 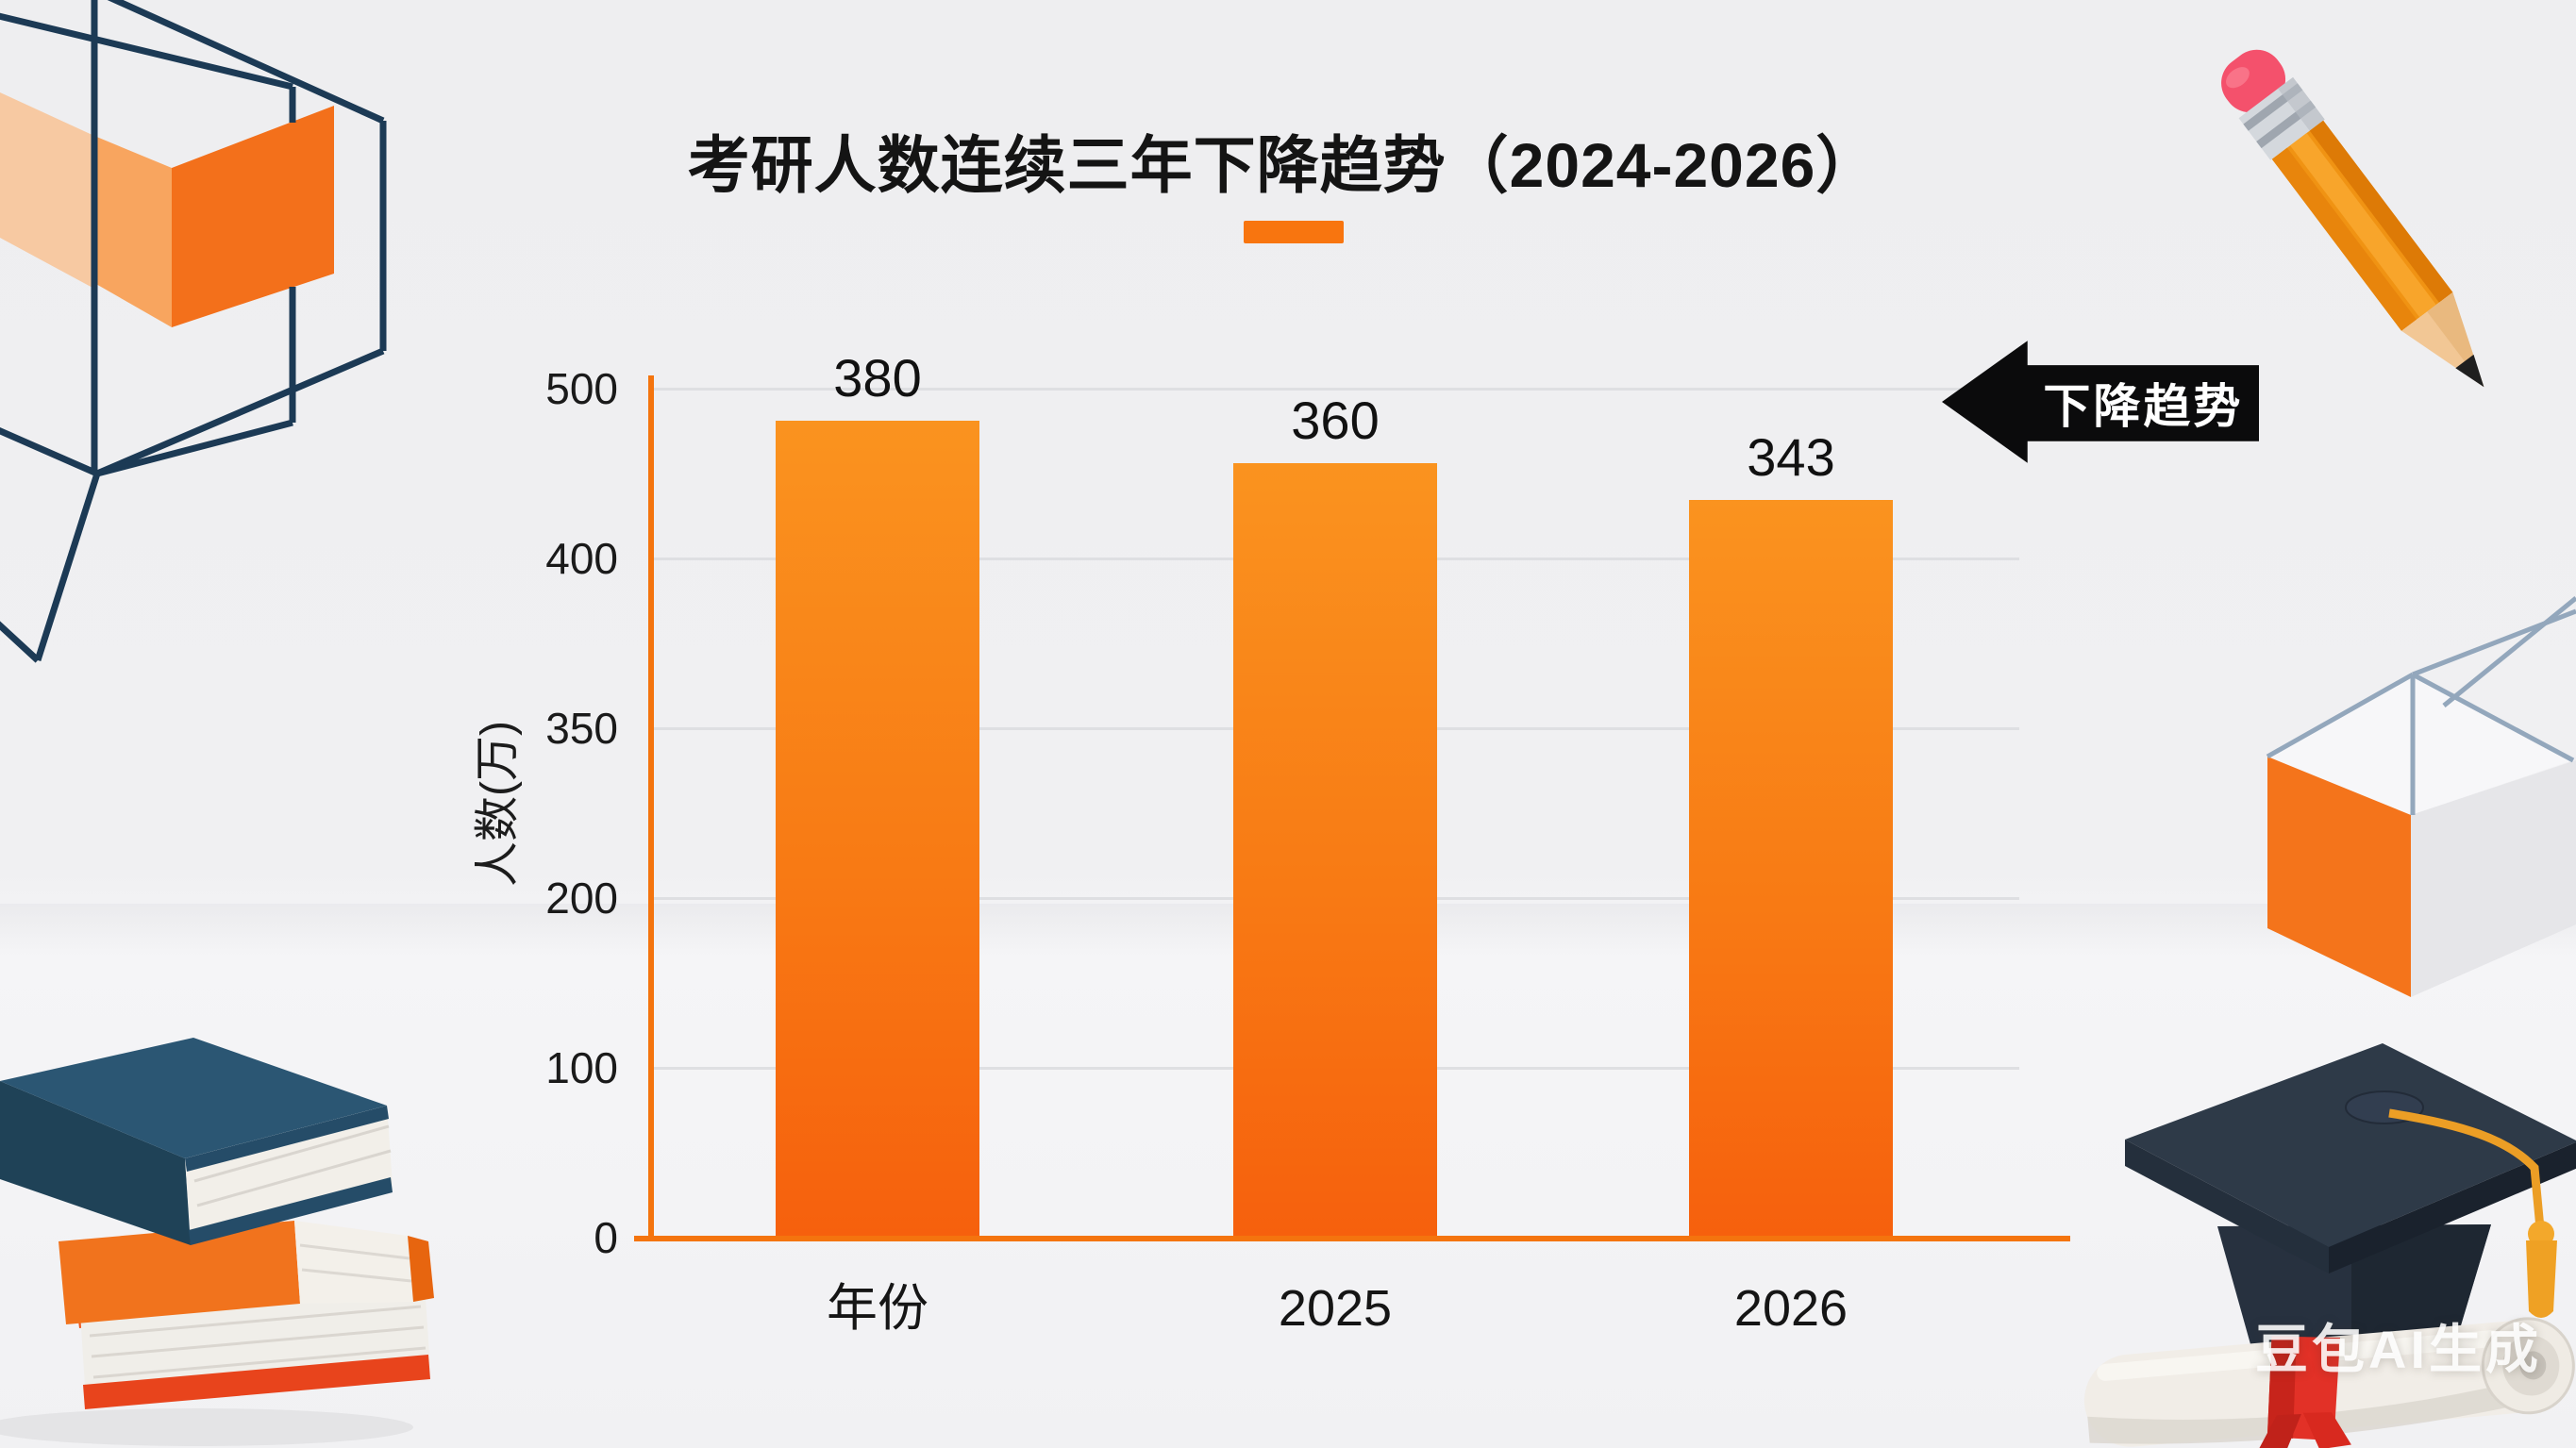 What do you see at coordinates (581, 728) in the screenshot?
I see `y-tick-label: 350` at bounding box center [581, 728].